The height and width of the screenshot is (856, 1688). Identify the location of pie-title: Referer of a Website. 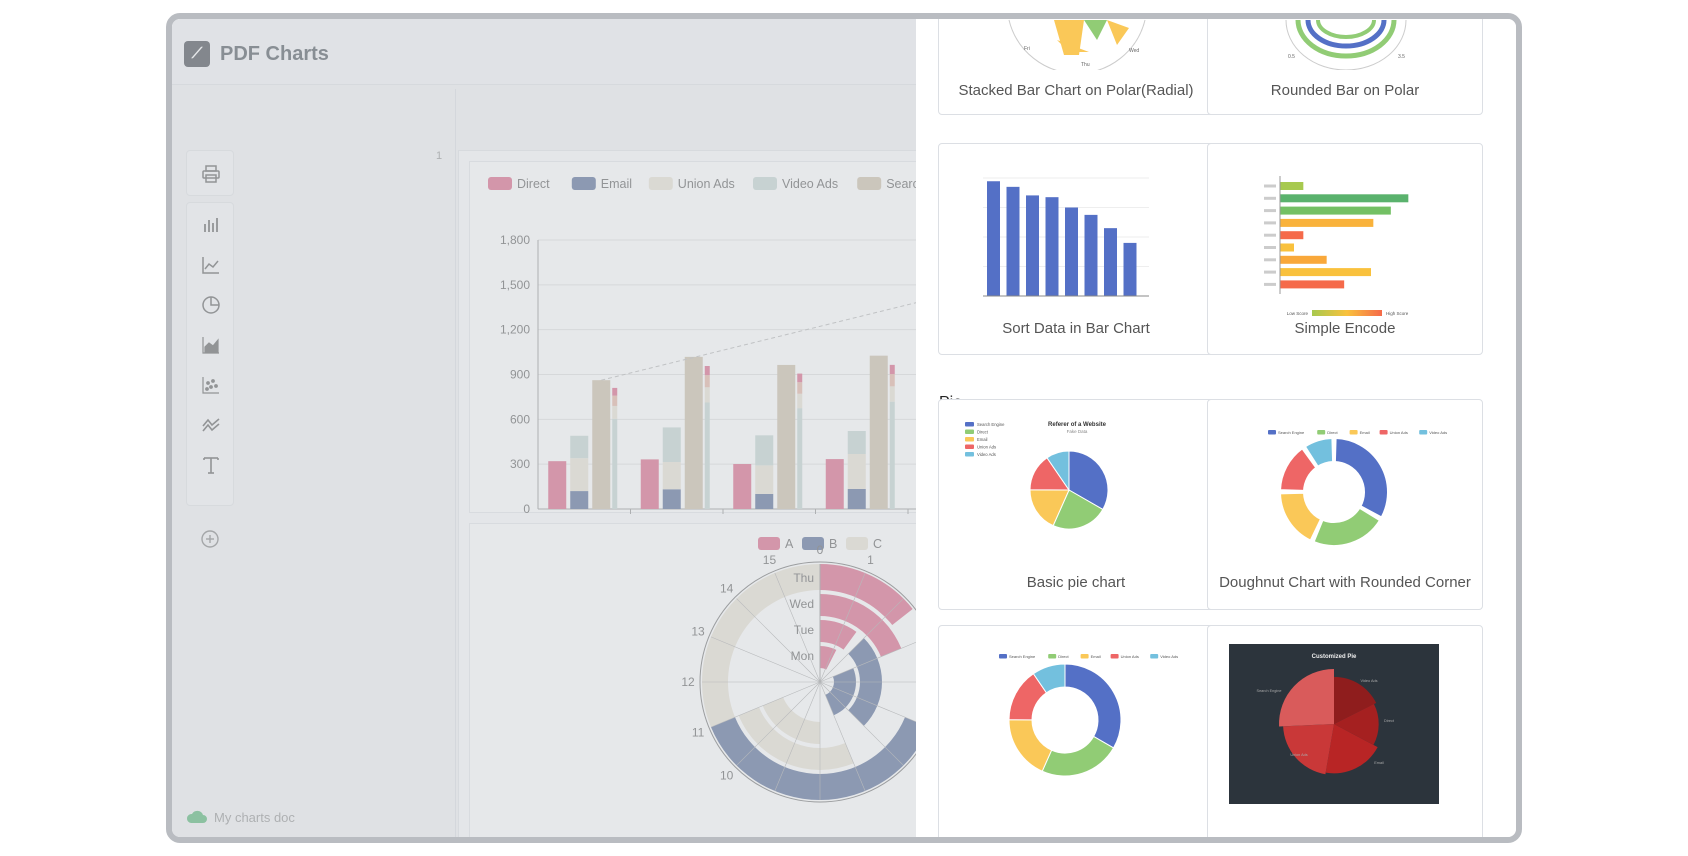
(1077, 425).